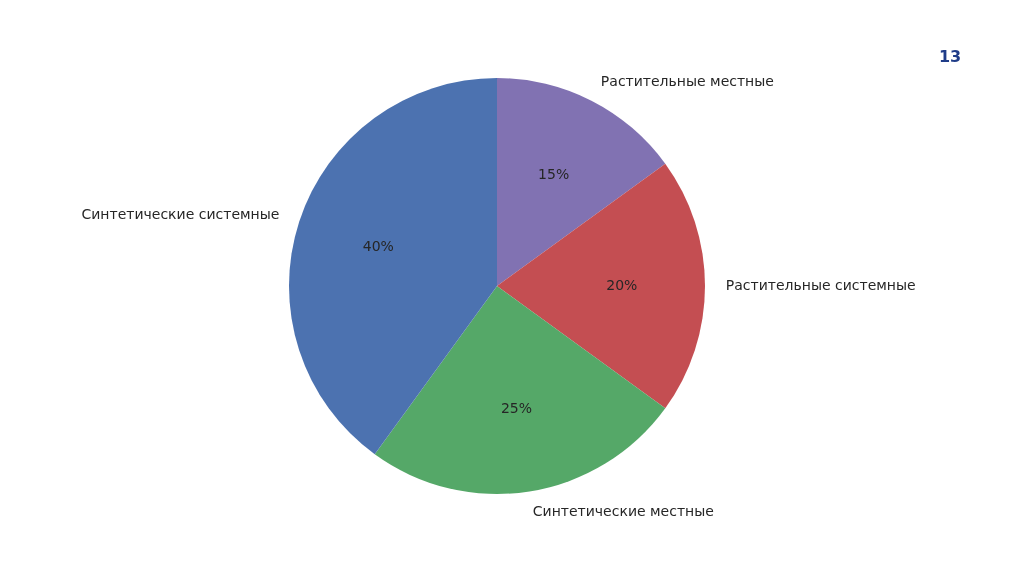 This screenshot has height=574, width=1024. I want to click on data-label: 15%, so click(554, 173).